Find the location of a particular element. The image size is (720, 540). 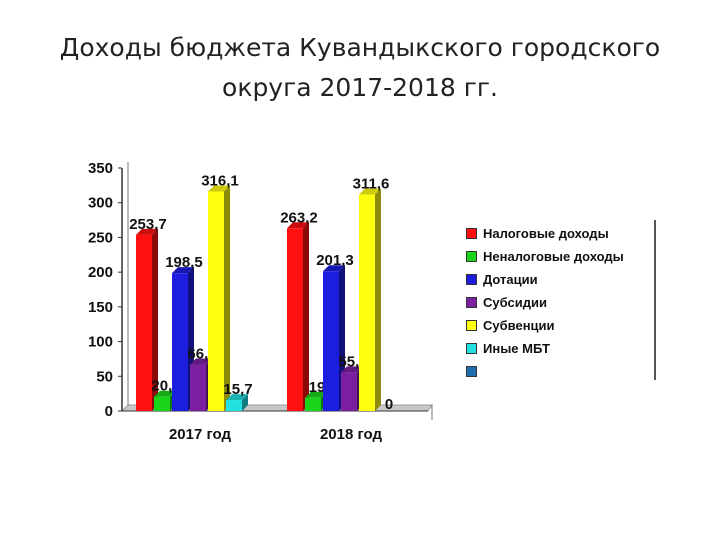

y-tick-label: 150 is located at coordinates (100, 307).